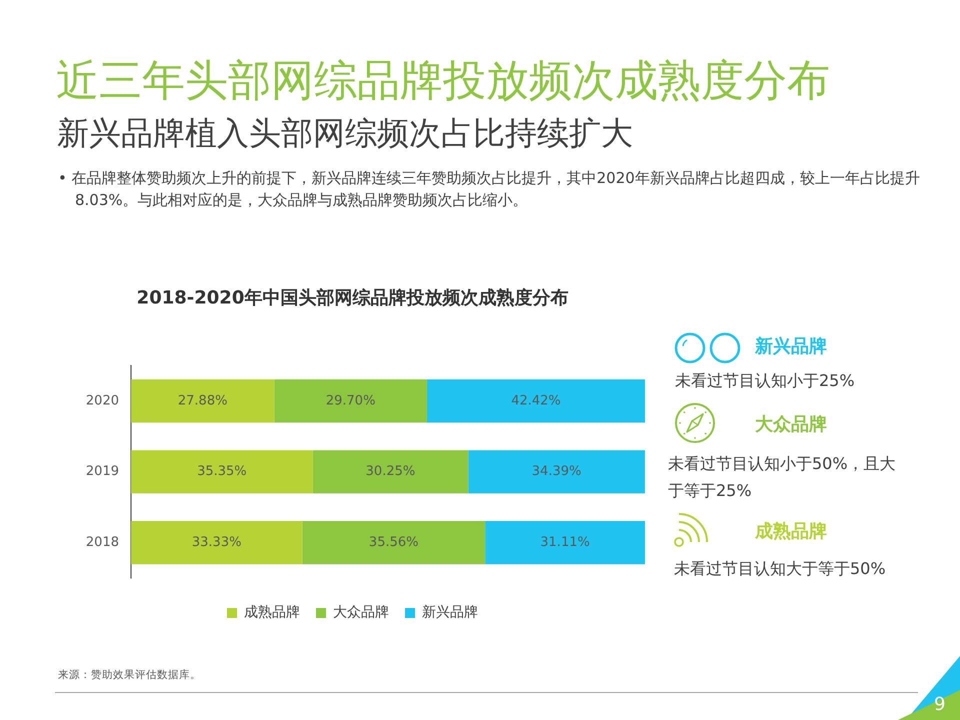  I want to click on data-label: 29.70%, so click(351, 400).